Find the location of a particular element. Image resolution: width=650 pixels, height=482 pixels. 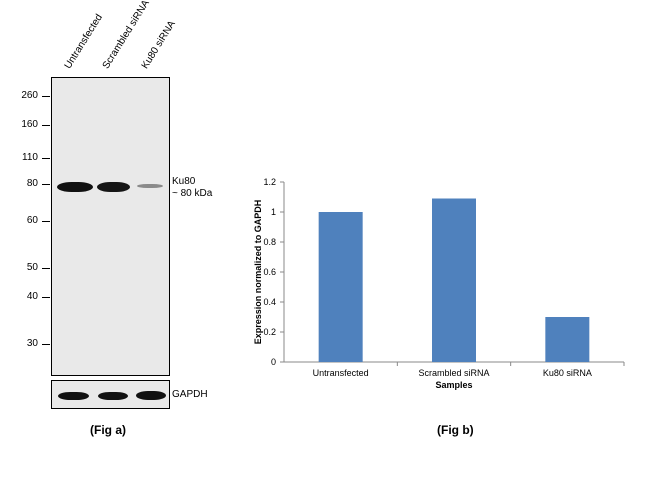

gapdh-band-ku80-sirna is located at coordinates (151, 395).